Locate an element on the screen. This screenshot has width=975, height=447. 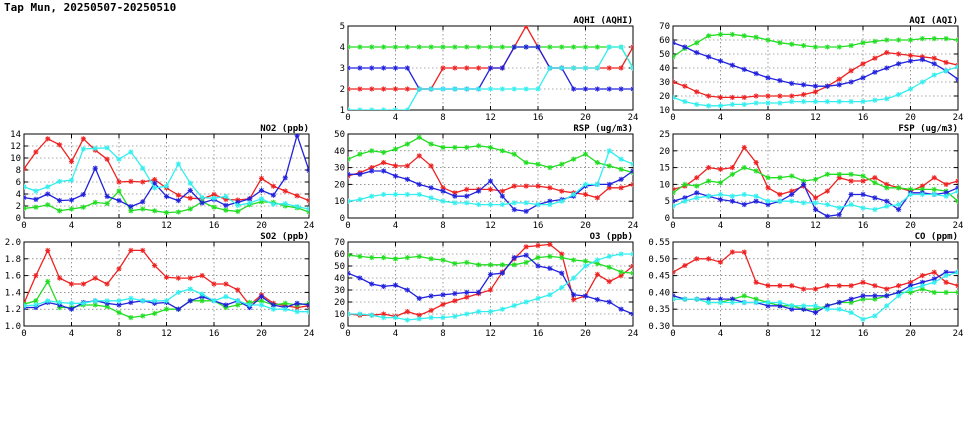
no2-xtick-label: 20 is located at coordinates (261, 226).